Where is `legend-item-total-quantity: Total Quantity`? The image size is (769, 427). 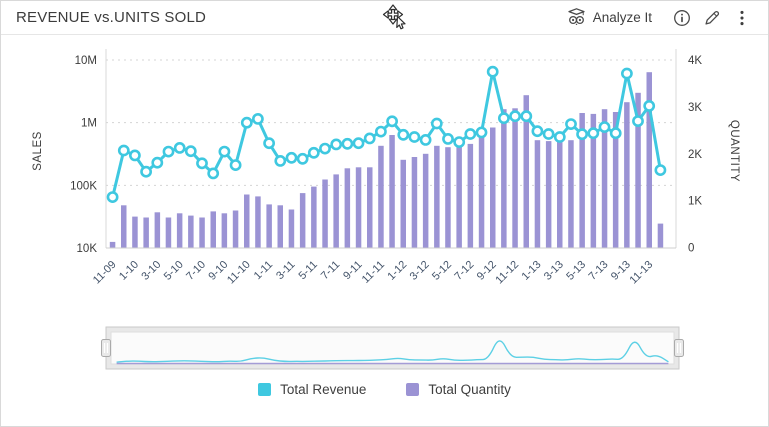
legend-item-total-quantity: Total Quantity is located at coordinates (458, 389).